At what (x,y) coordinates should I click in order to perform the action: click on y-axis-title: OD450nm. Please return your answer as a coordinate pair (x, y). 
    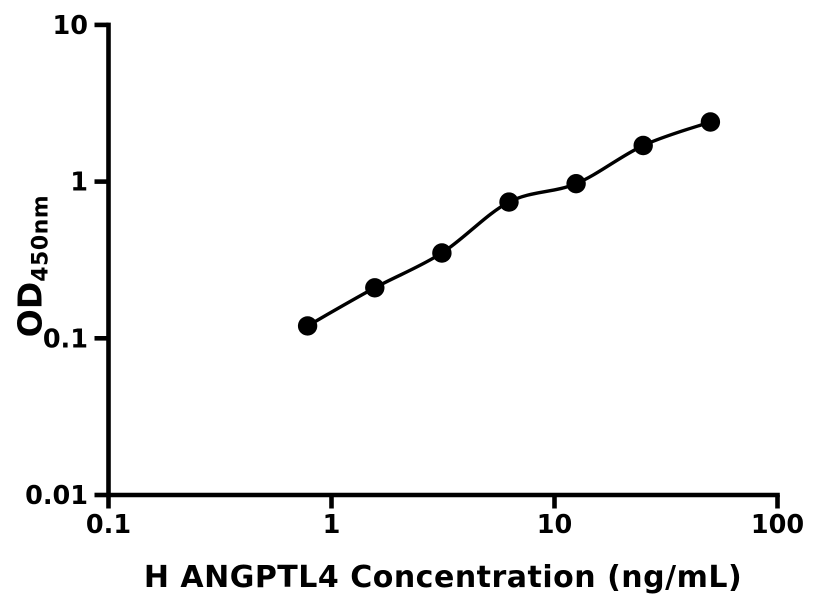
    Looking at the image, I should click on (32, 266).